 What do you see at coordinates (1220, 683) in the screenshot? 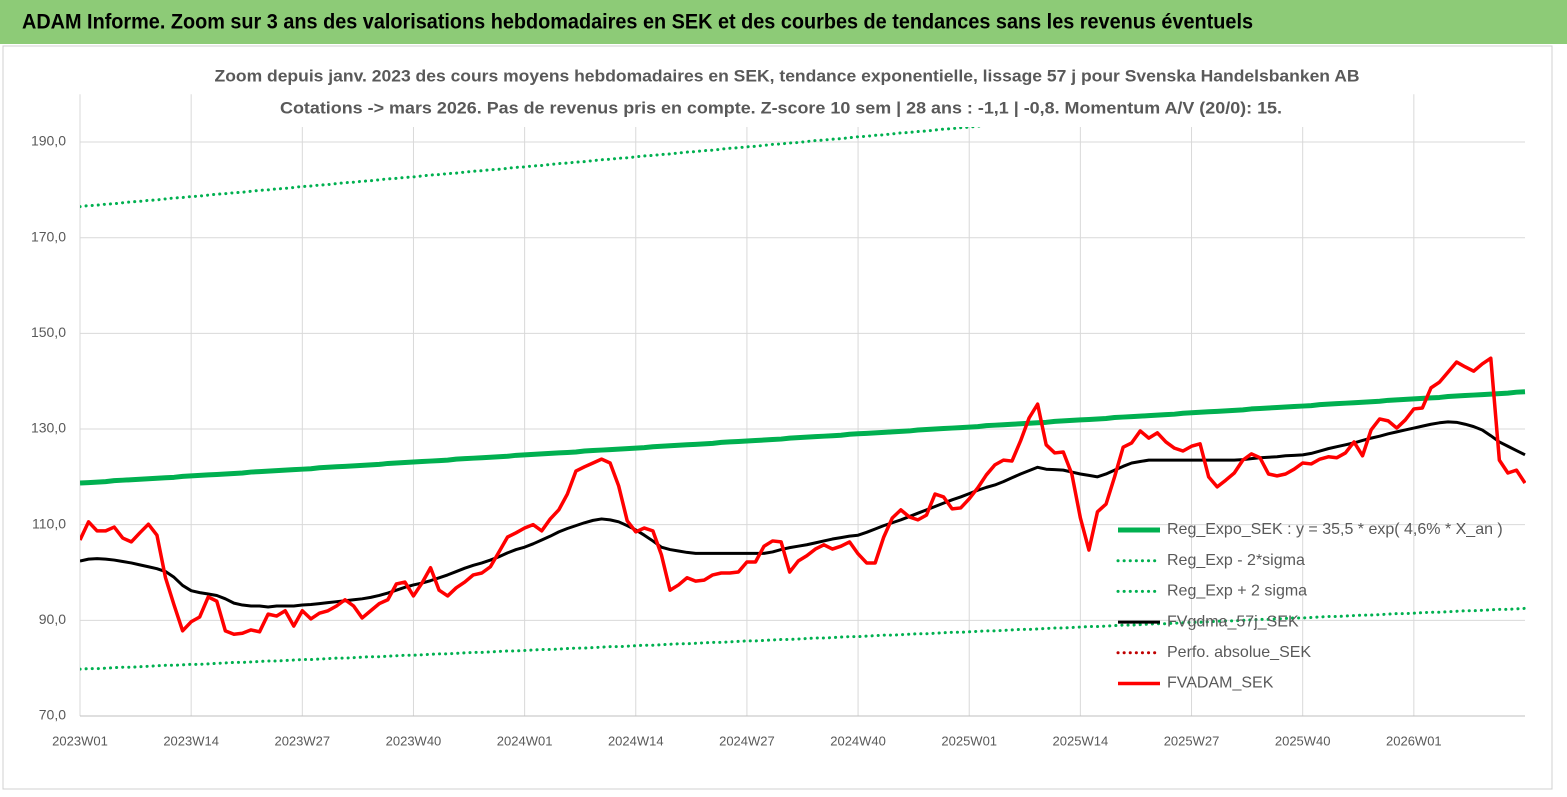
I see `legend-label: FVADAM_SEK` at bounding box center [1220, 683].